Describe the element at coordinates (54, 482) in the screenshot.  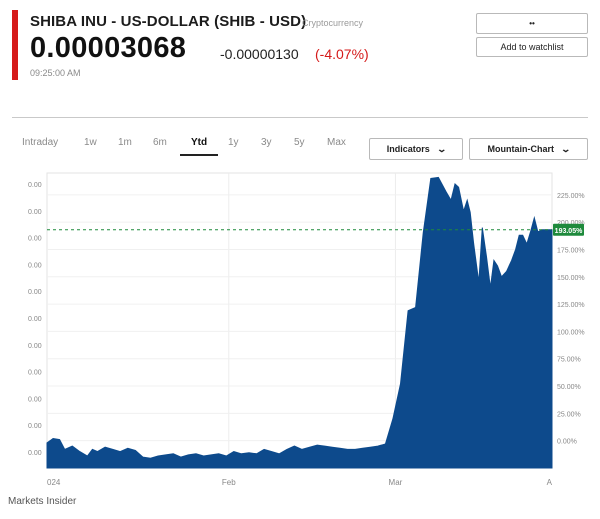
I see `x-tick-label: 024` at that location.